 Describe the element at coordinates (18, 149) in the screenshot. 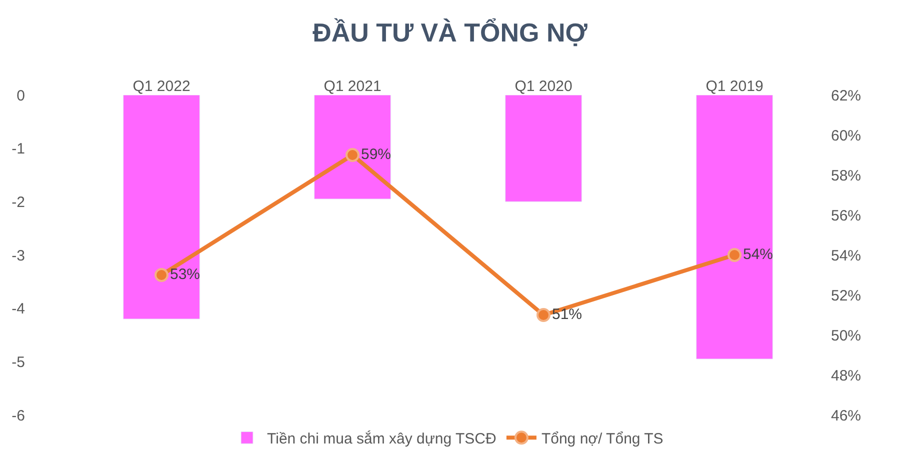

I see `y-tick-label: -1` at that location.